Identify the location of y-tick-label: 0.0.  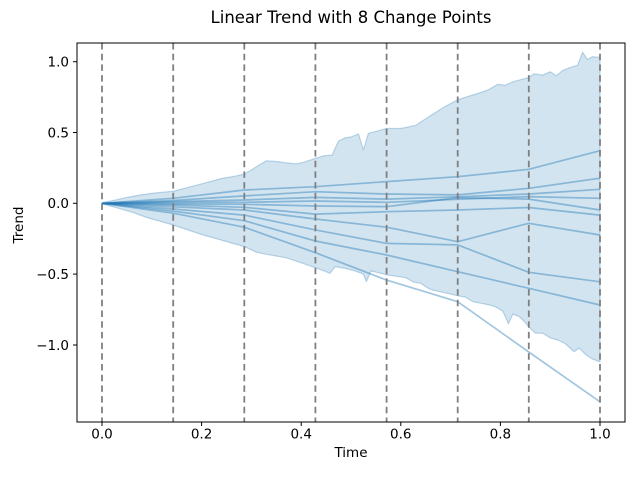
(58, 204).